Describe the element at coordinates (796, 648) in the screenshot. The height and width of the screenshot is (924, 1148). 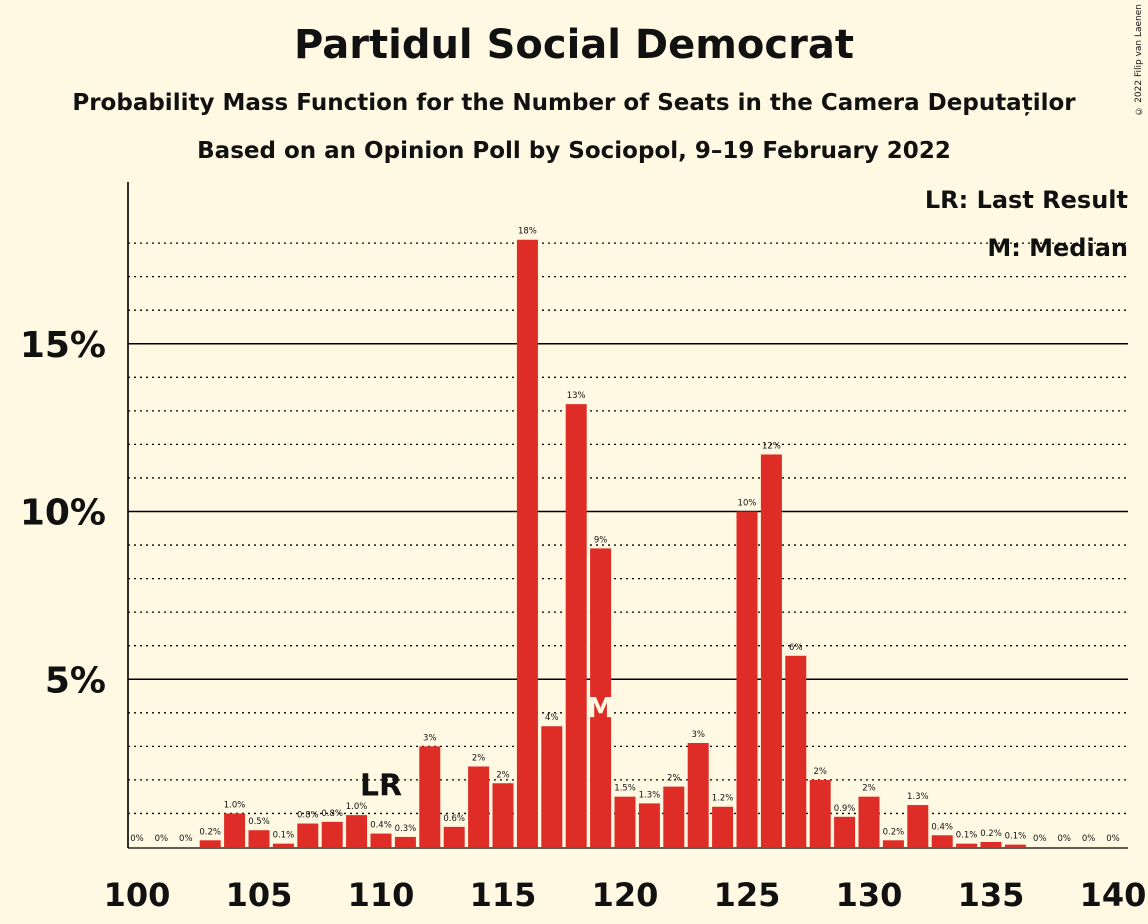
I see `bar-value-label: 6%` at that location.